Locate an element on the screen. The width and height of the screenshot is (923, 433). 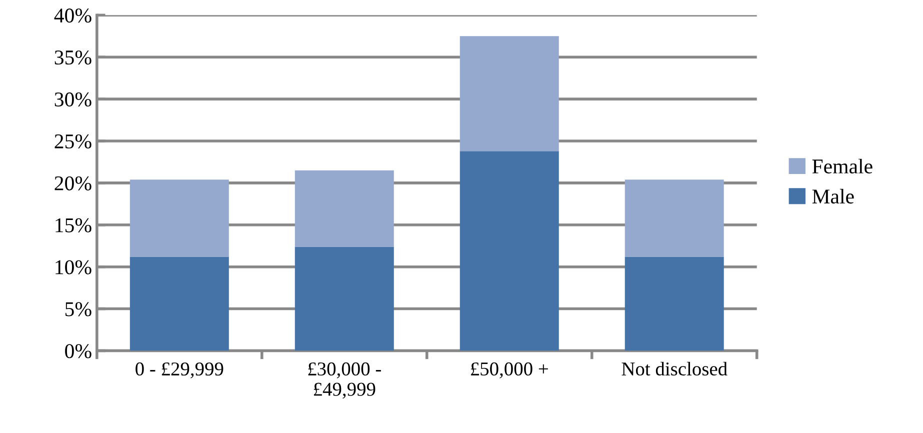
legend-label: Female is located at coordinates (842, 166).